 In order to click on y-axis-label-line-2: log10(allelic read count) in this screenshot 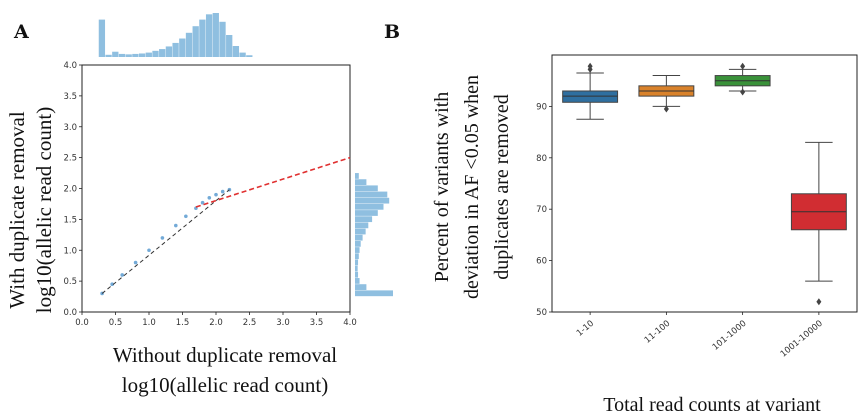, I will do `click(44, 210)`.